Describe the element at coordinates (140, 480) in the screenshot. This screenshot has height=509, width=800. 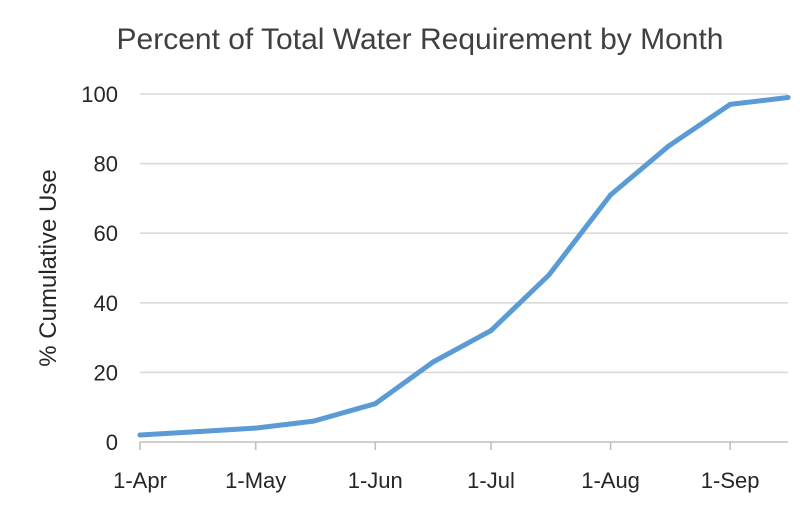
I see `x-tick-label: 1-Apr` at that location.